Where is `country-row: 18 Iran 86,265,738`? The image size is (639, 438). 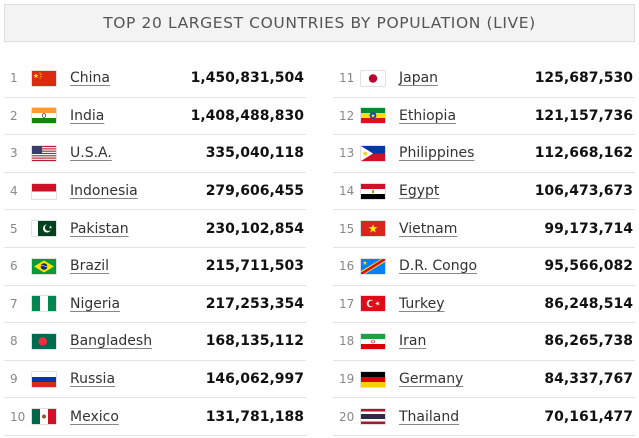
country-row: 18 Iran 86,265,738 is located at coordinates (484, 342).